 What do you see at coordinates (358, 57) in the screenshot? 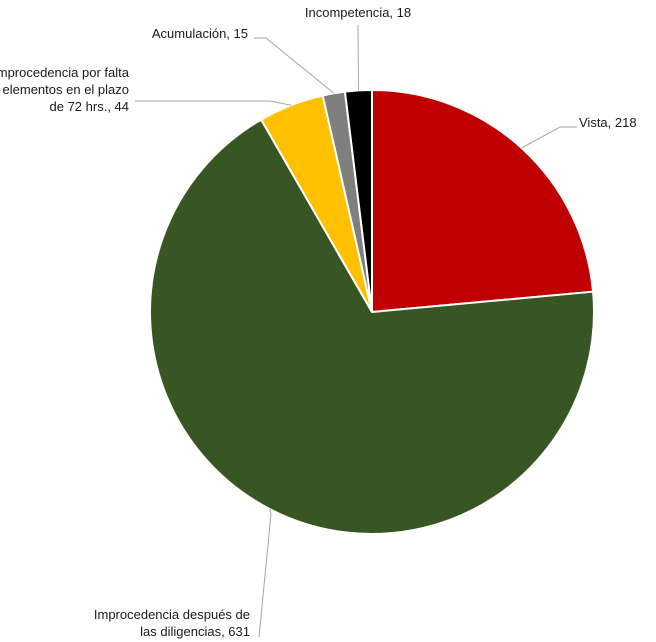
I see `leader-line-incompetencia` at bounding box center [358, 57].